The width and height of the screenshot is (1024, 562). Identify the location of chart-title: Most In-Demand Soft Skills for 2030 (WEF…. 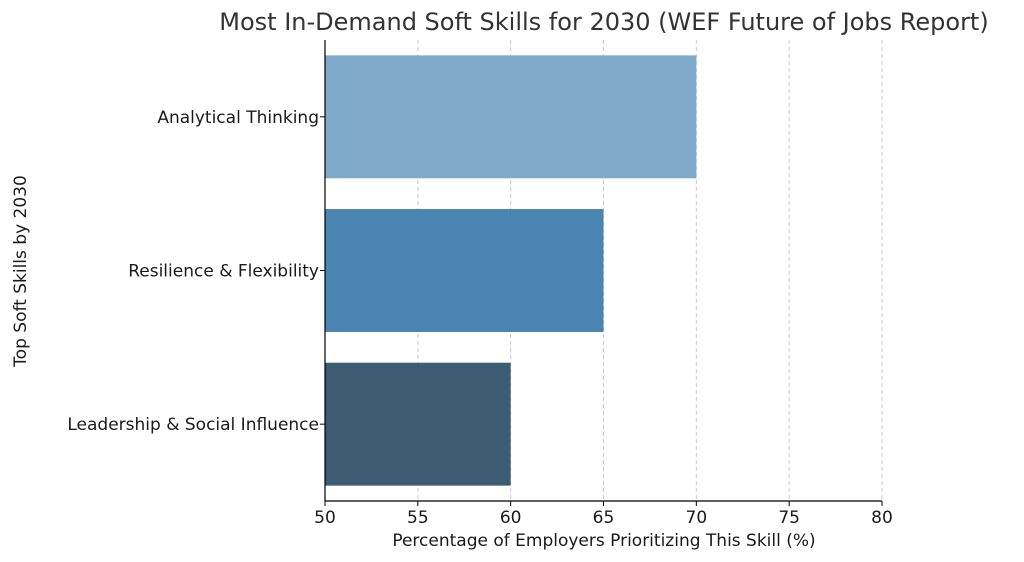
(603, 22).